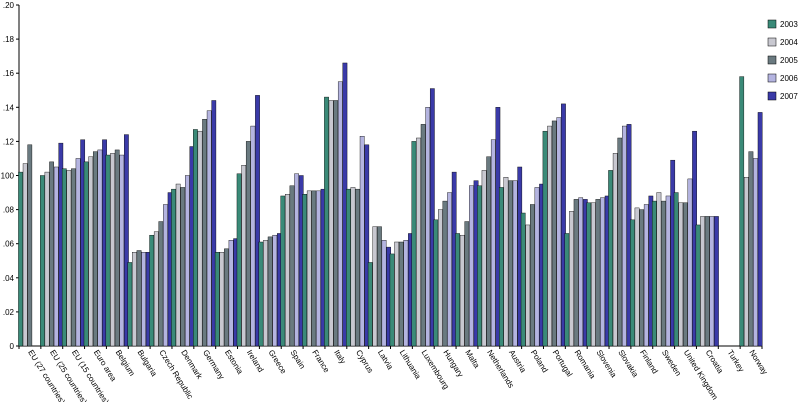  What do you see at coordinates (517, 361) in the screenshot?
I see `category-label: Austria` at bounding box center [517, 361].